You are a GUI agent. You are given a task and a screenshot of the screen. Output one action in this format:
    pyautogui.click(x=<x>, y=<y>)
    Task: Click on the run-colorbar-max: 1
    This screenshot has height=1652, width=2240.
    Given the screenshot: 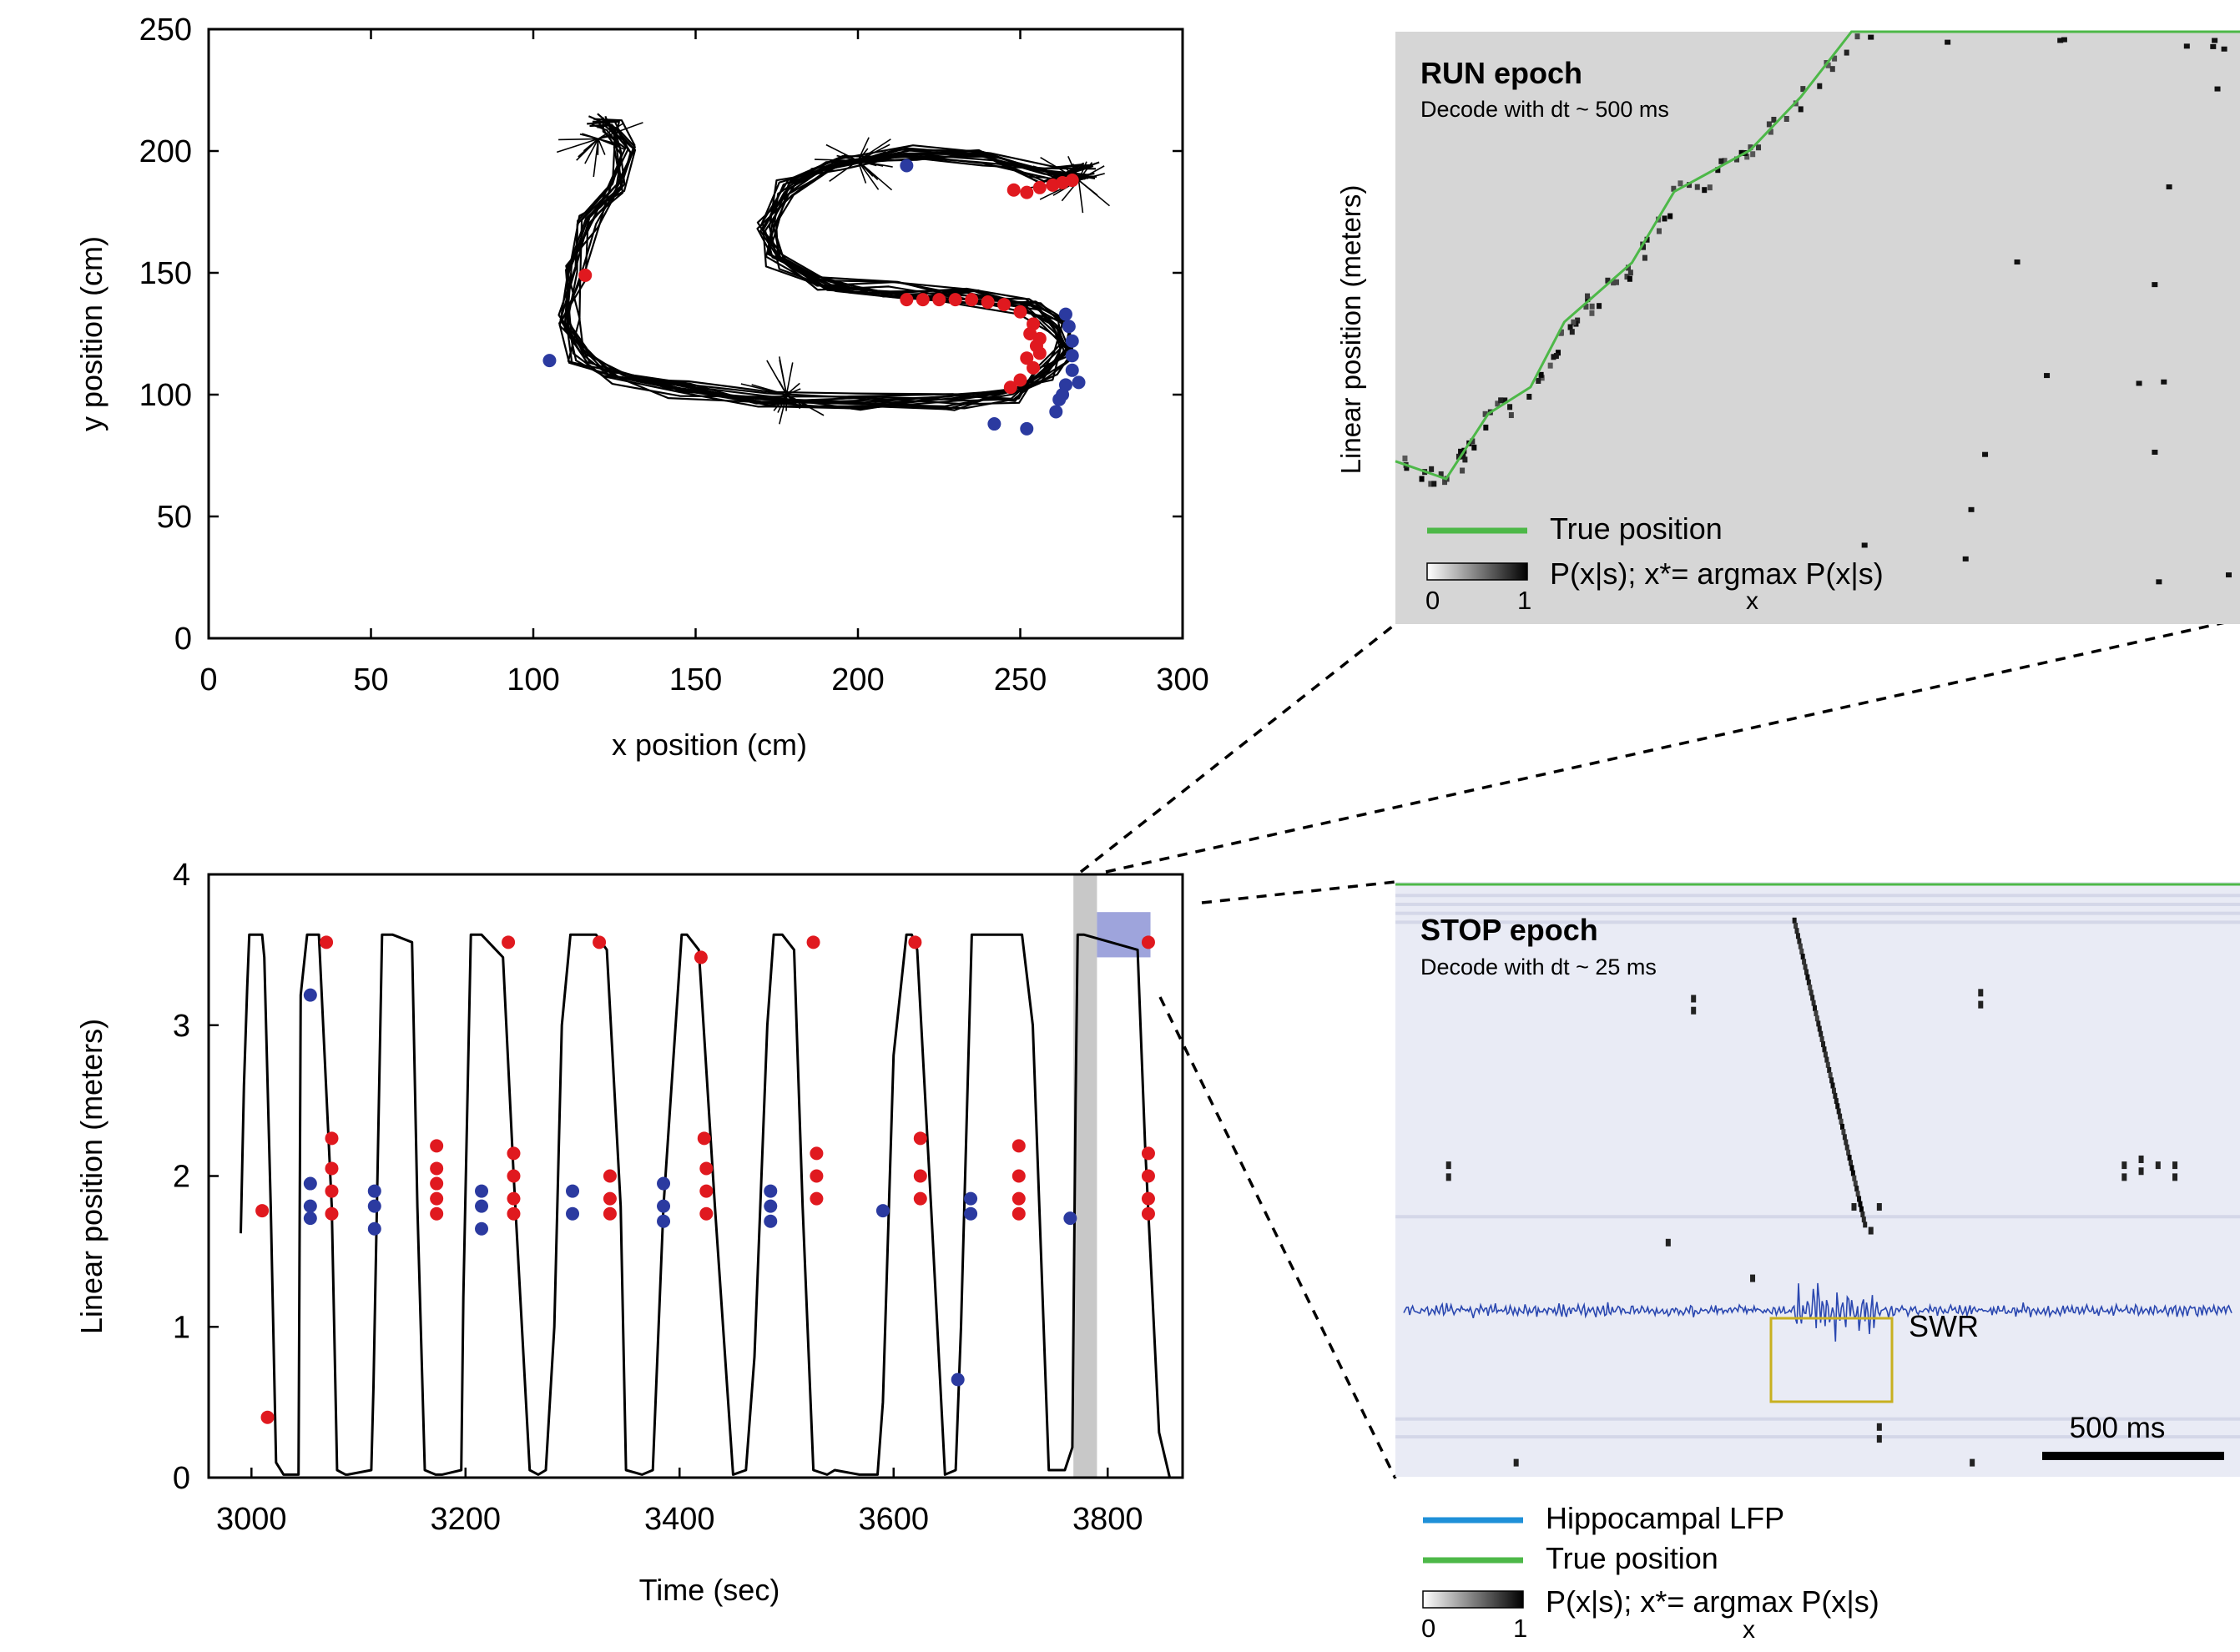 What is the action you would take?
    pyautogui.click(x=1524, y=600)
    